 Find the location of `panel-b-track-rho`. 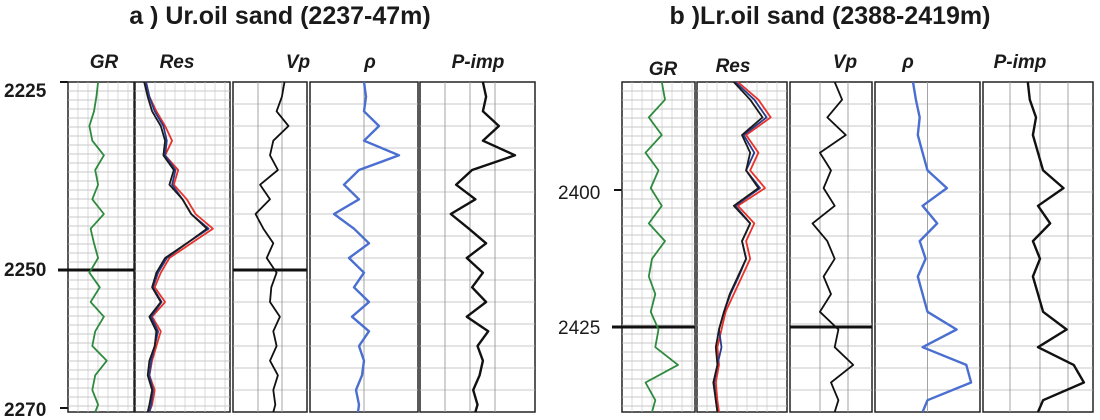

panel-b-track-rho is located at coordinates (927, 247).